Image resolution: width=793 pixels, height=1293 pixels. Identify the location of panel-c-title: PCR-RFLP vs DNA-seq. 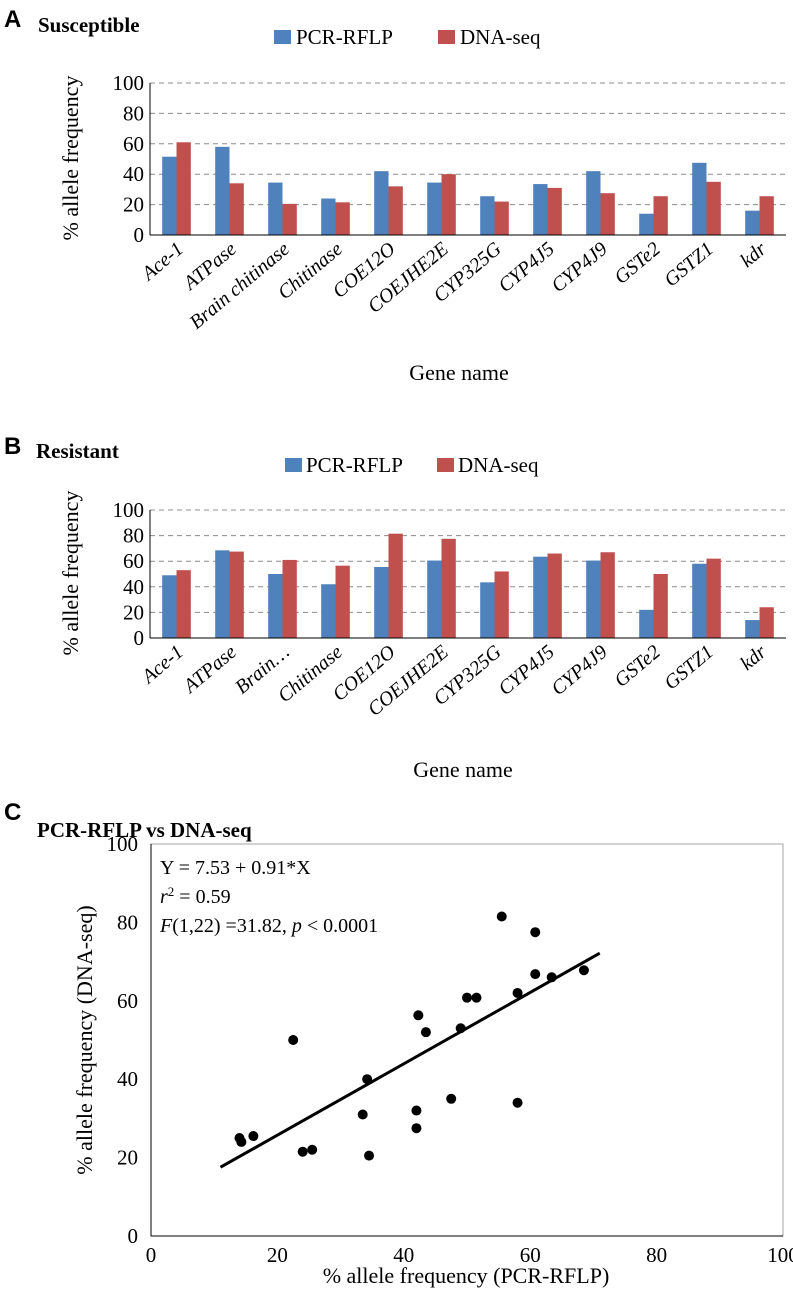
(144, 830).